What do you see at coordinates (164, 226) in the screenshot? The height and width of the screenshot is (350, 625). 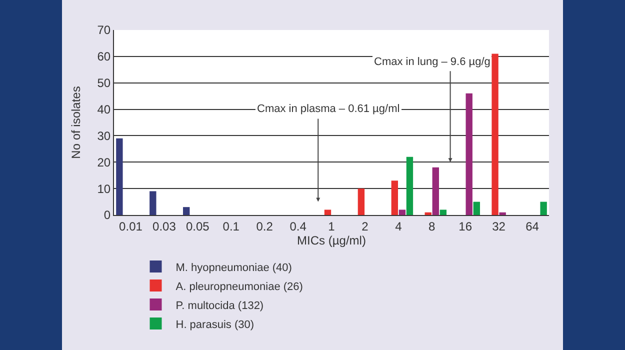 I see `x-tick-label: 0.03` at bounding box center [164, 226].